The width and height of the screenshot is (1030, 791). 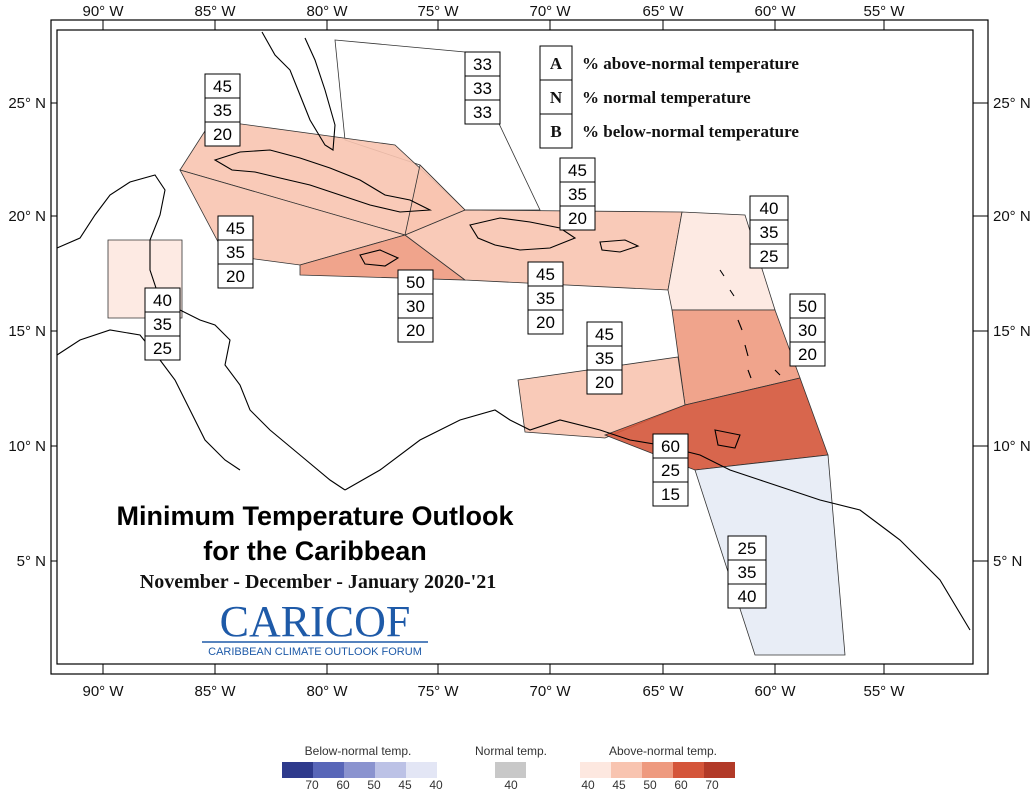 I want to click on prob-box-turks-caicos: 45 35 20, so click(x=577, y=194).